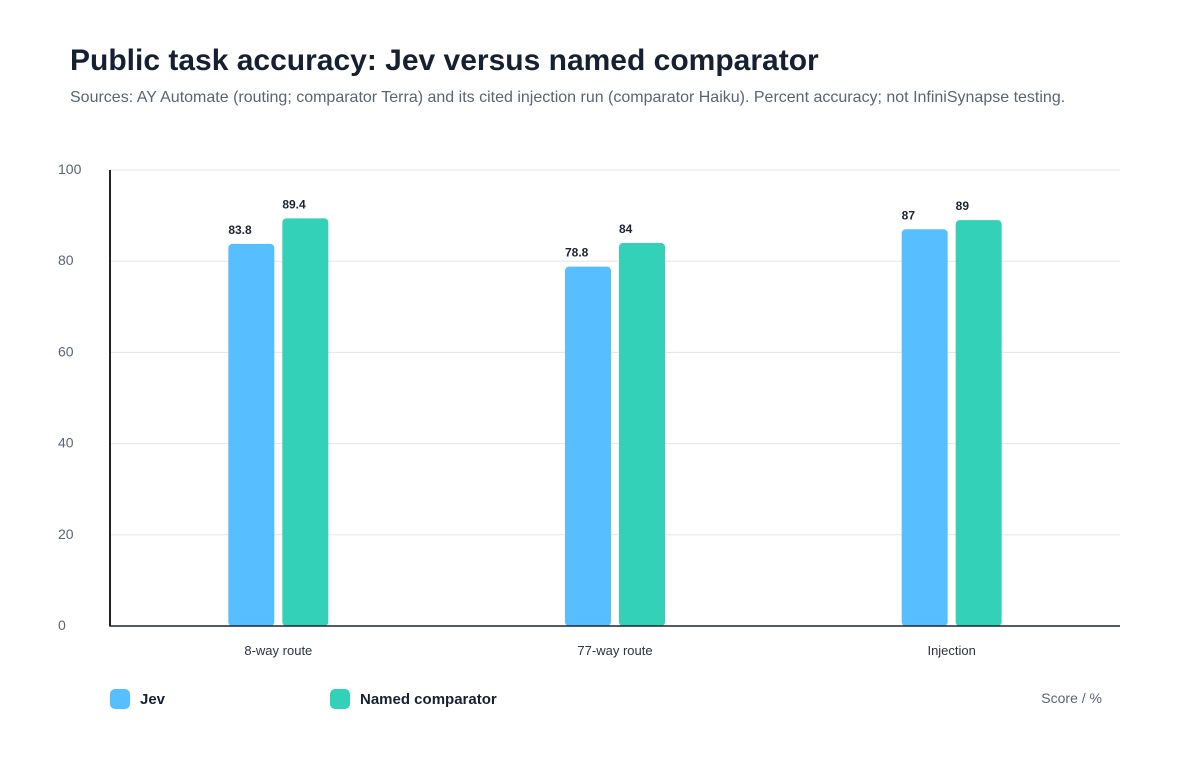  I want to click on x-tick-label-injection: Injection, so click(951, 650).